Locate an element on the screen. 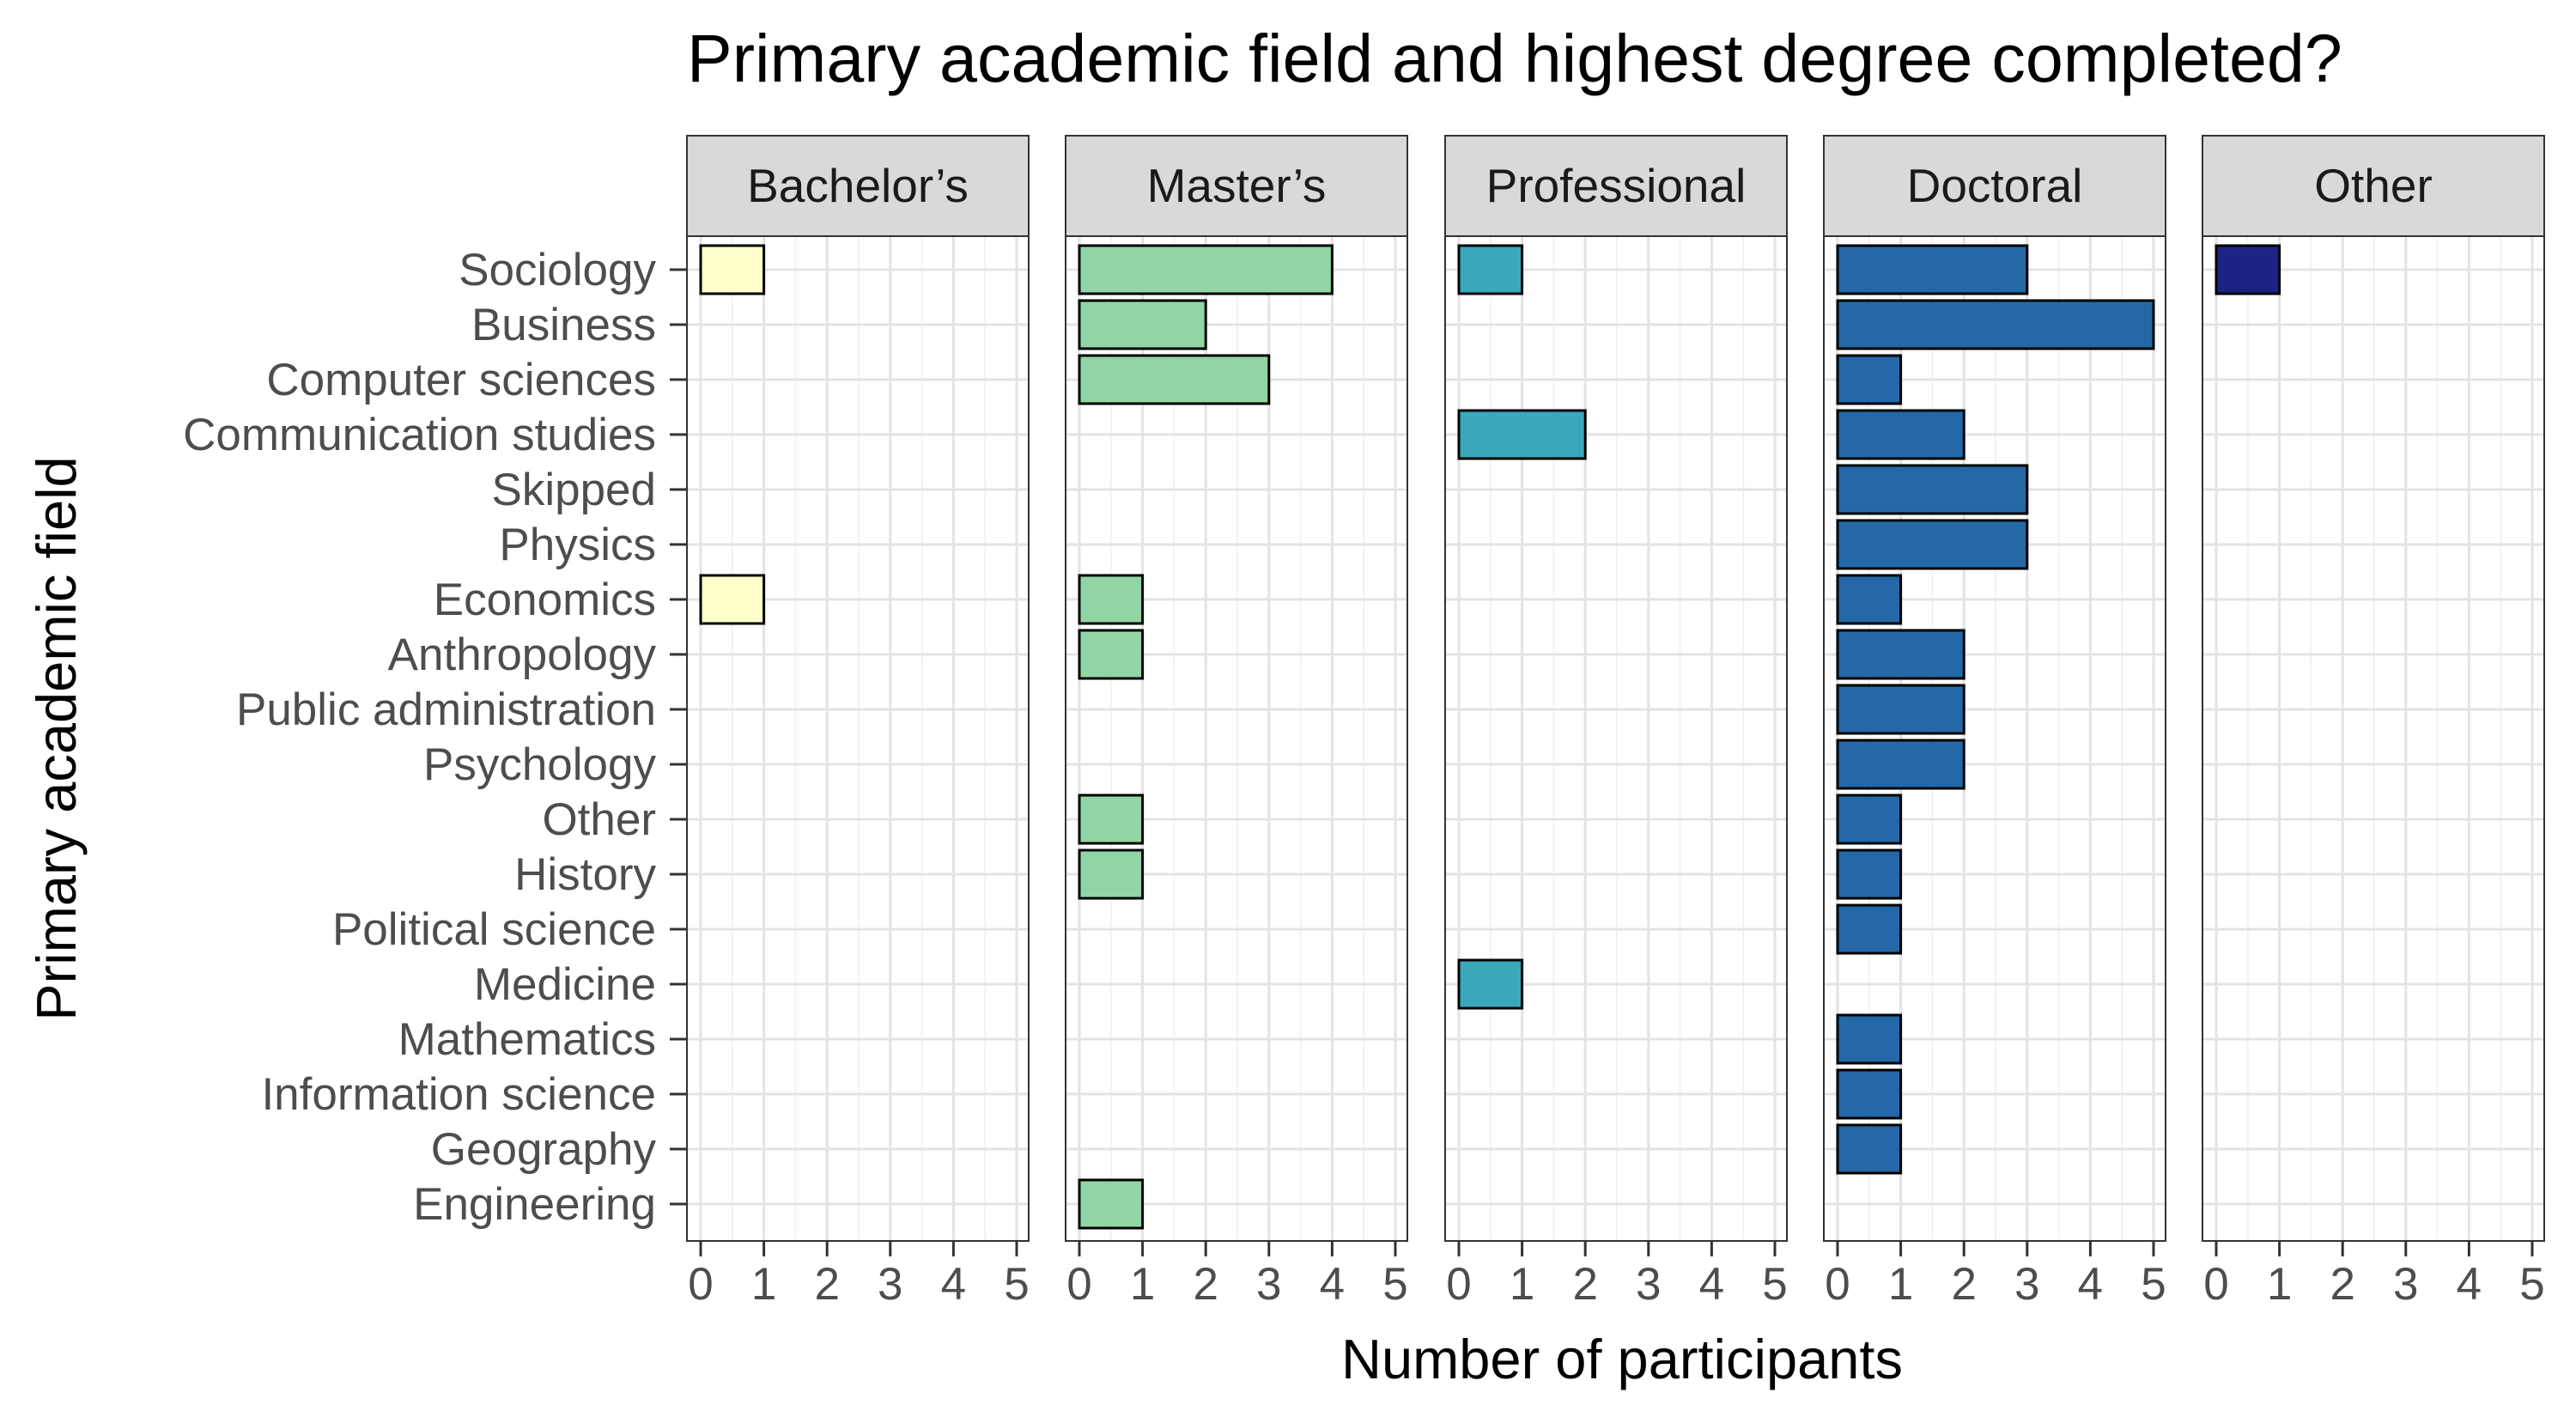  facet-strip-label: Bachelor’s is located at coordinates (858, 185).